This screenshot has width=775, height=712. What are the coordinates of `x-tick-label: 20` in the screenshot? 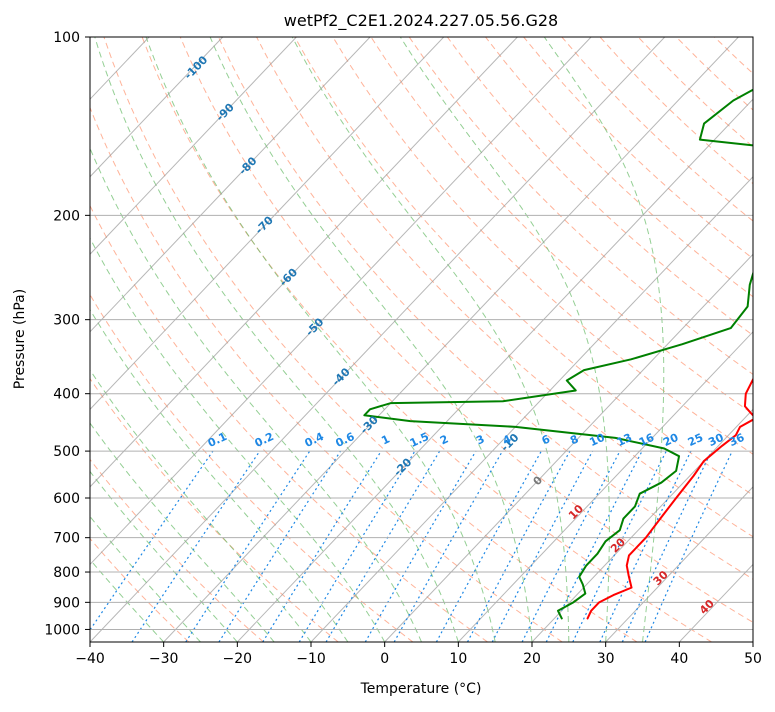 It's located at (532, 659).